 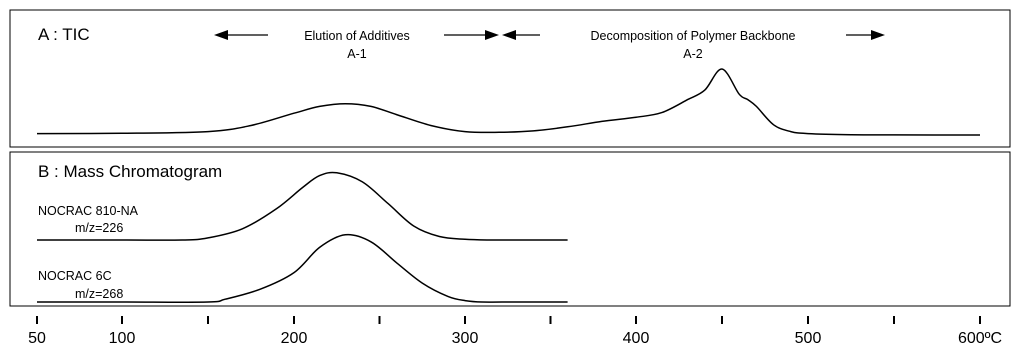 What do you see at coordinates (808, 338) in the screenshot?
I see `x-tick-label-500: 500` at bounding box center [808, 338].